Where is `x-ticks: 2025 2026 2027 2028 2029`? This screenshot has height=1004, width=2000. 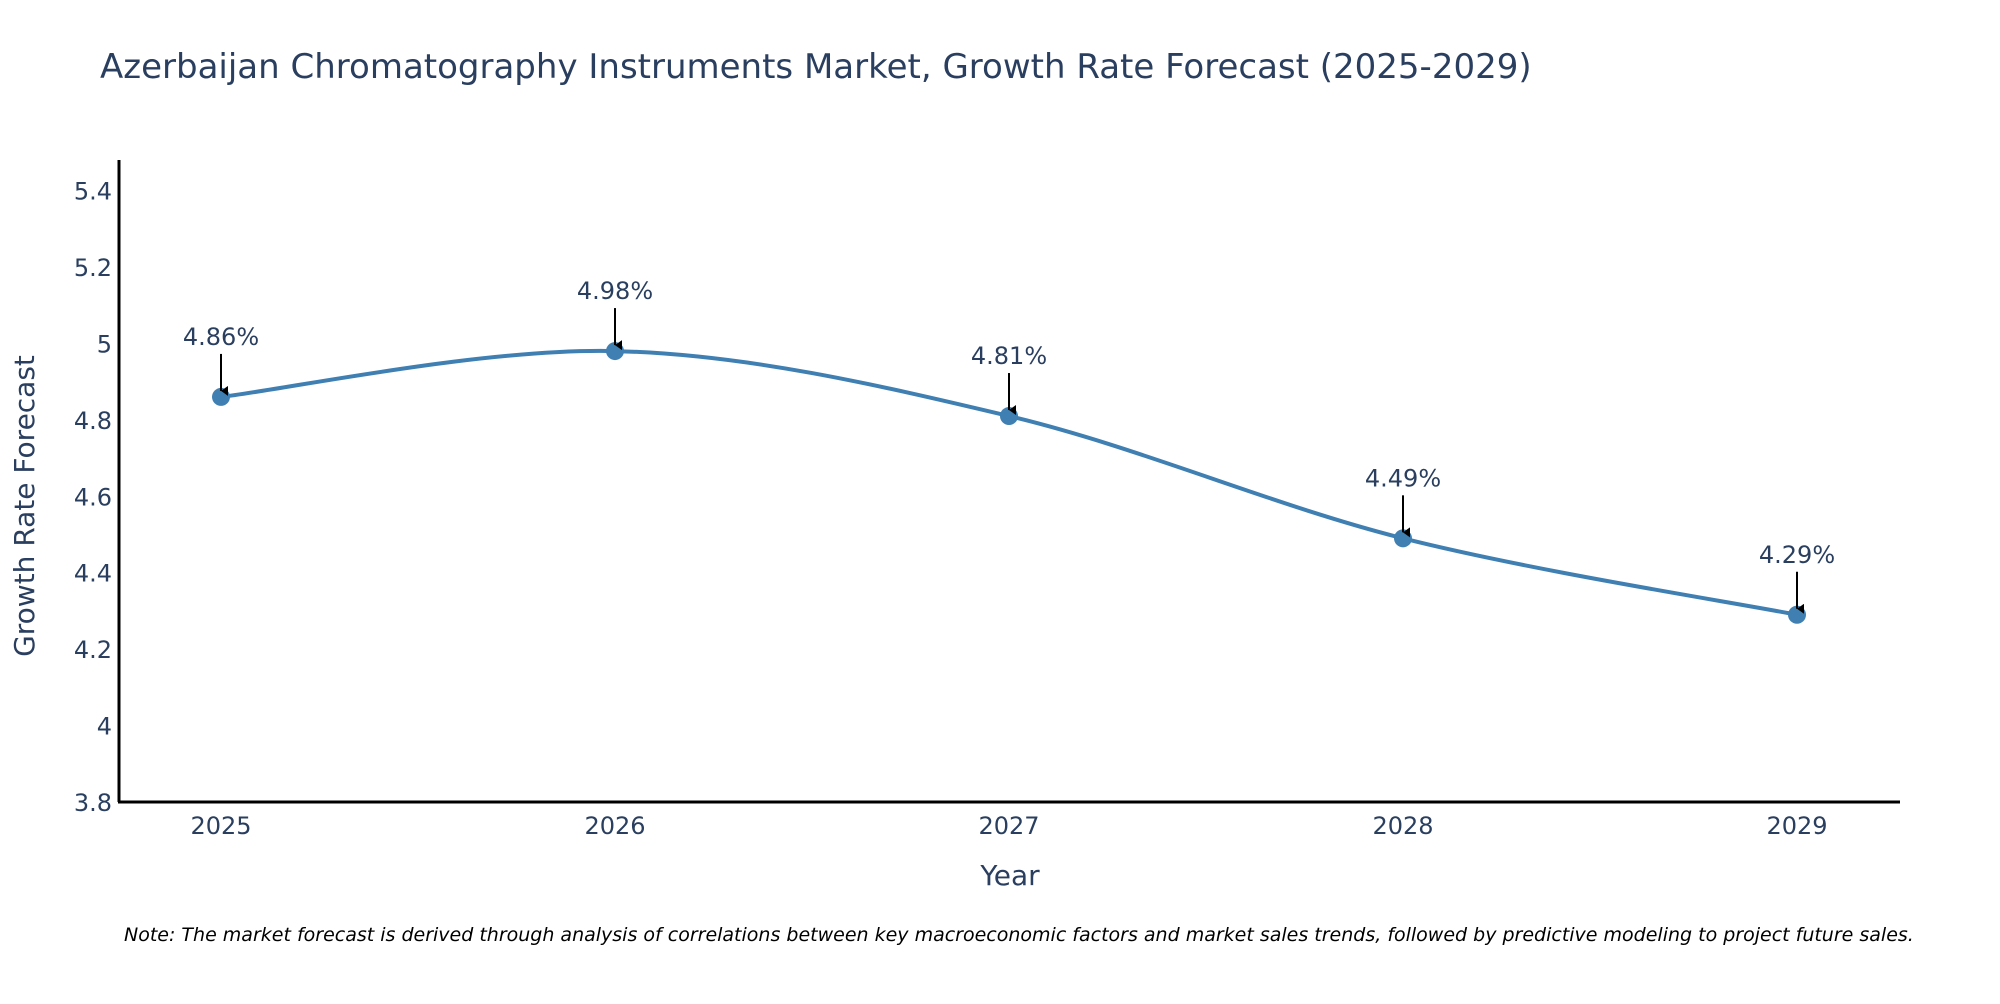 x-ticks: 2025 2026 2027 2028 2029 is located at coordinates (1008, 826).